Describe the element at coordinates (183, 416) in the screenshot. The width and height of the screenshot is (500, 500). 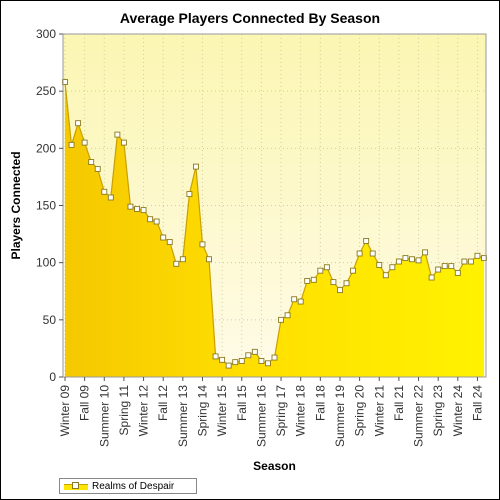
I see `x-tick-label: Summer 13` at that location.